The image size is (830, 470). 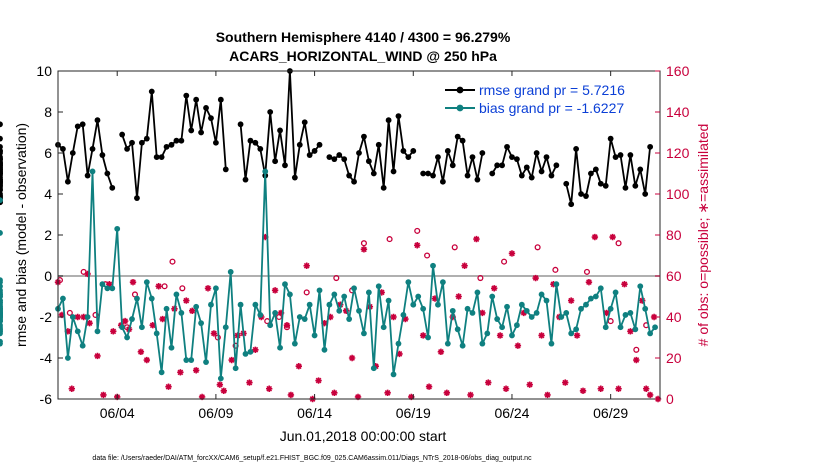 I want to click on y-right-tick-label: 160, so click(x=678, y=71).